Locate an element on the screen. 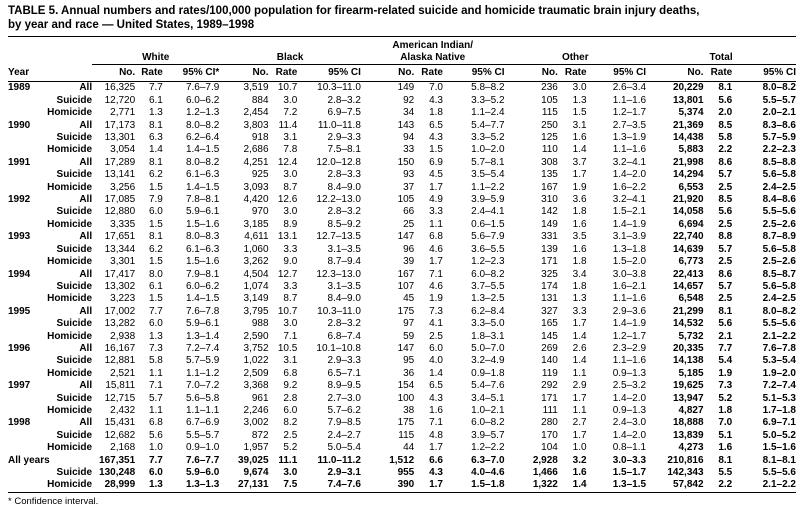  cell-ci: 11.0–11.2 is located at coordinates (339, 460).